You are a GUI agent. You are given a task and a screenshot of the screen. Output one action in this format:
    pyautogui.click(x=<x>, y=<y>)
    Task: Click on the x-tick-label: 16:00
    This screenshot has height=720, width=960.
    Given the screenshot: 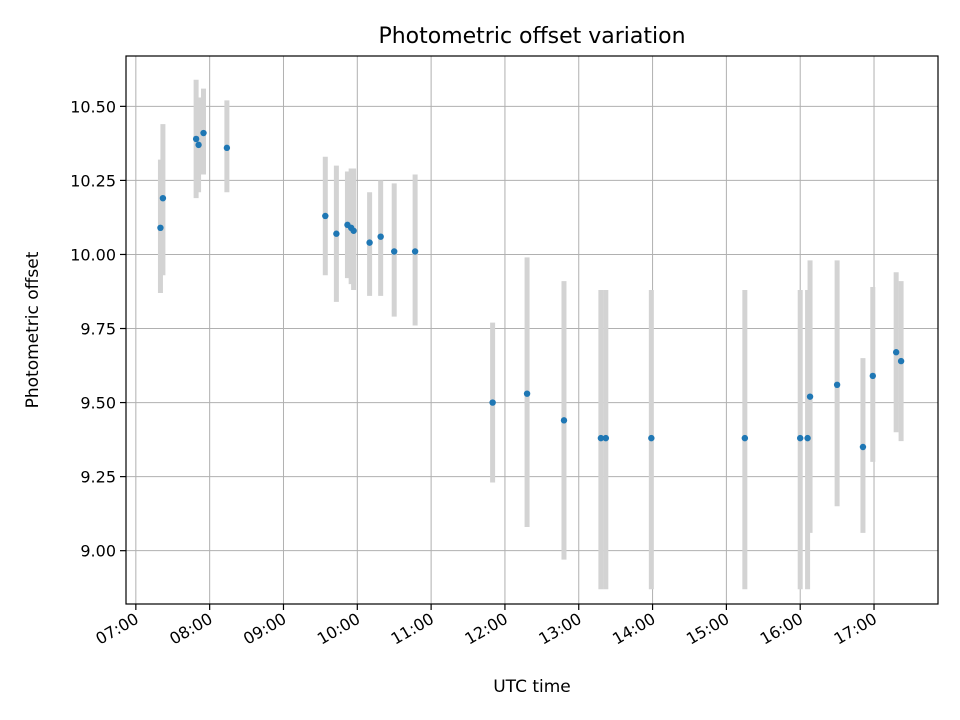 What is the action you would take?
    pyautogui.click(x=781, y=629)
    